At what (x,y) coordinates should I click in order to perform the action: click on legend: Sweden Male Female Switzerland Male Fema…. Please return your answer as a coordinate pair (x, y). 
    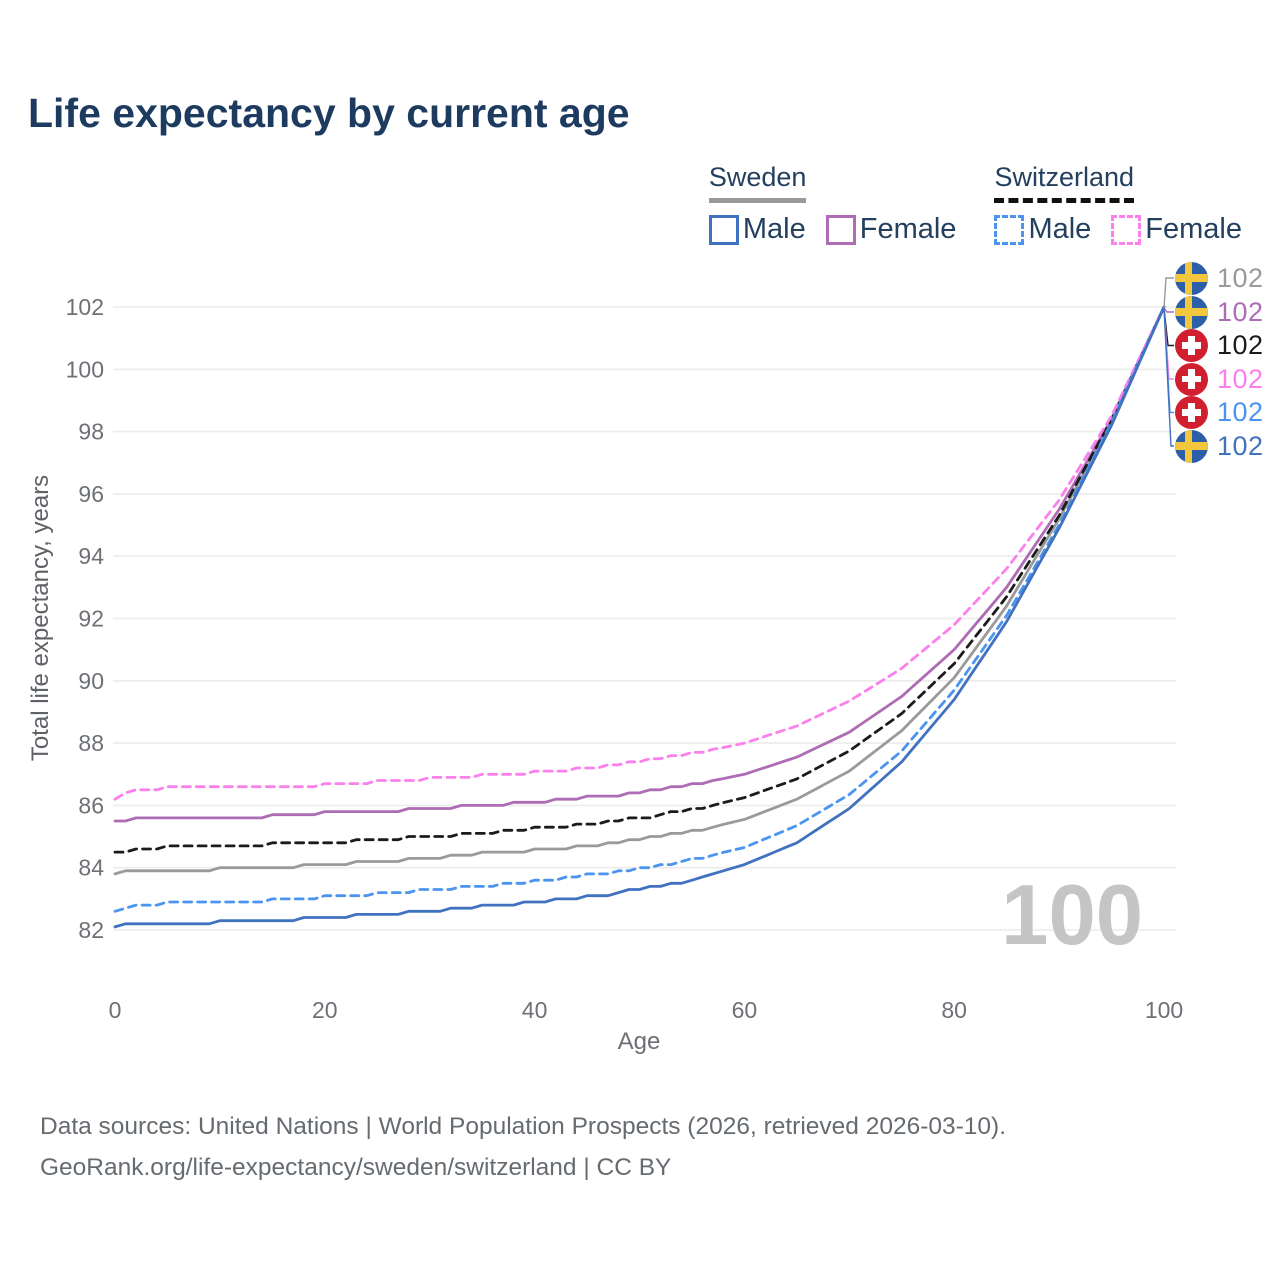
    Looking at the image, I should click on (975, 204).